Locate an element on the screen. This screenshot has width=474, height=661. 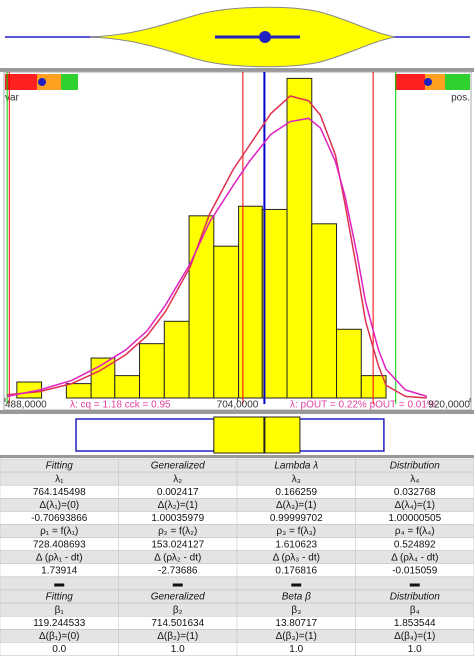
table-cell: Δ (ρλ₃ - dt) is located at coordinates (296, 557).